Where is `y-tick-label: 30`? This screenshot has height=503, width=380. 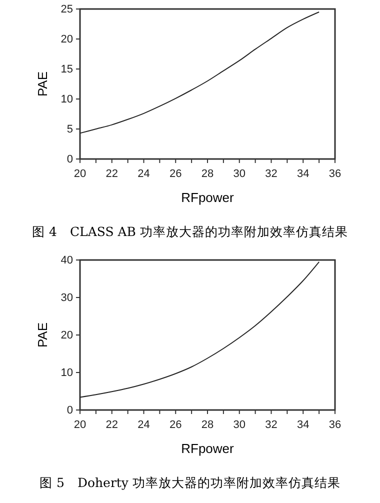
y-tick-label: 30 is located at coordinates (66, 298).